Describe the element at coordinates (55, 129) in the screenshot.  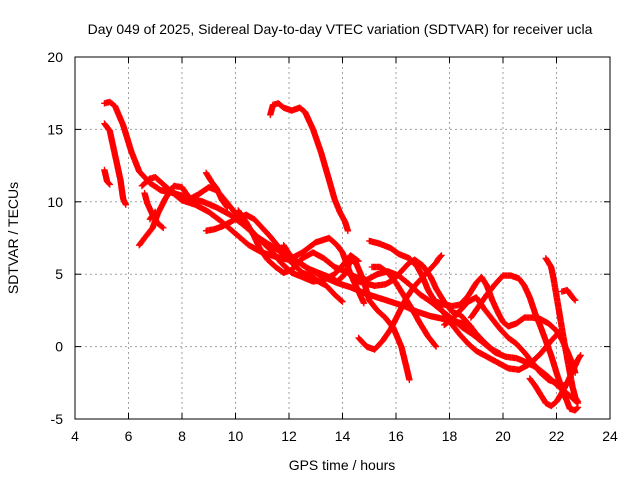
I see `y-tick-label: 15` at that location.